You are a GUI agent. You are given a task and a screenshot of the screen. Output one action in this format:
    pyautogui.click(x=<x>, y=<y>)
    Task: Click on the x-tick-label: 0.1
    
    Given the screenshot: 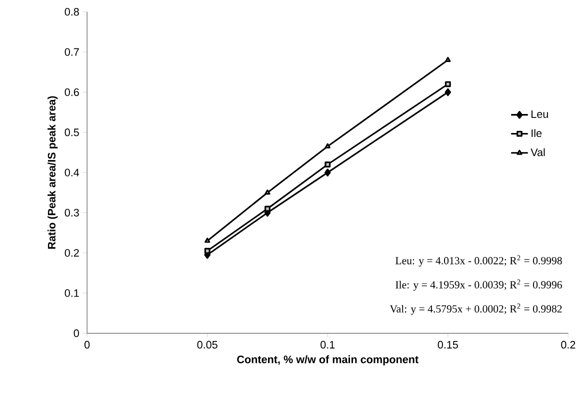 What is the action you would take?
    pyautogui.click(x=327, y=344)
    